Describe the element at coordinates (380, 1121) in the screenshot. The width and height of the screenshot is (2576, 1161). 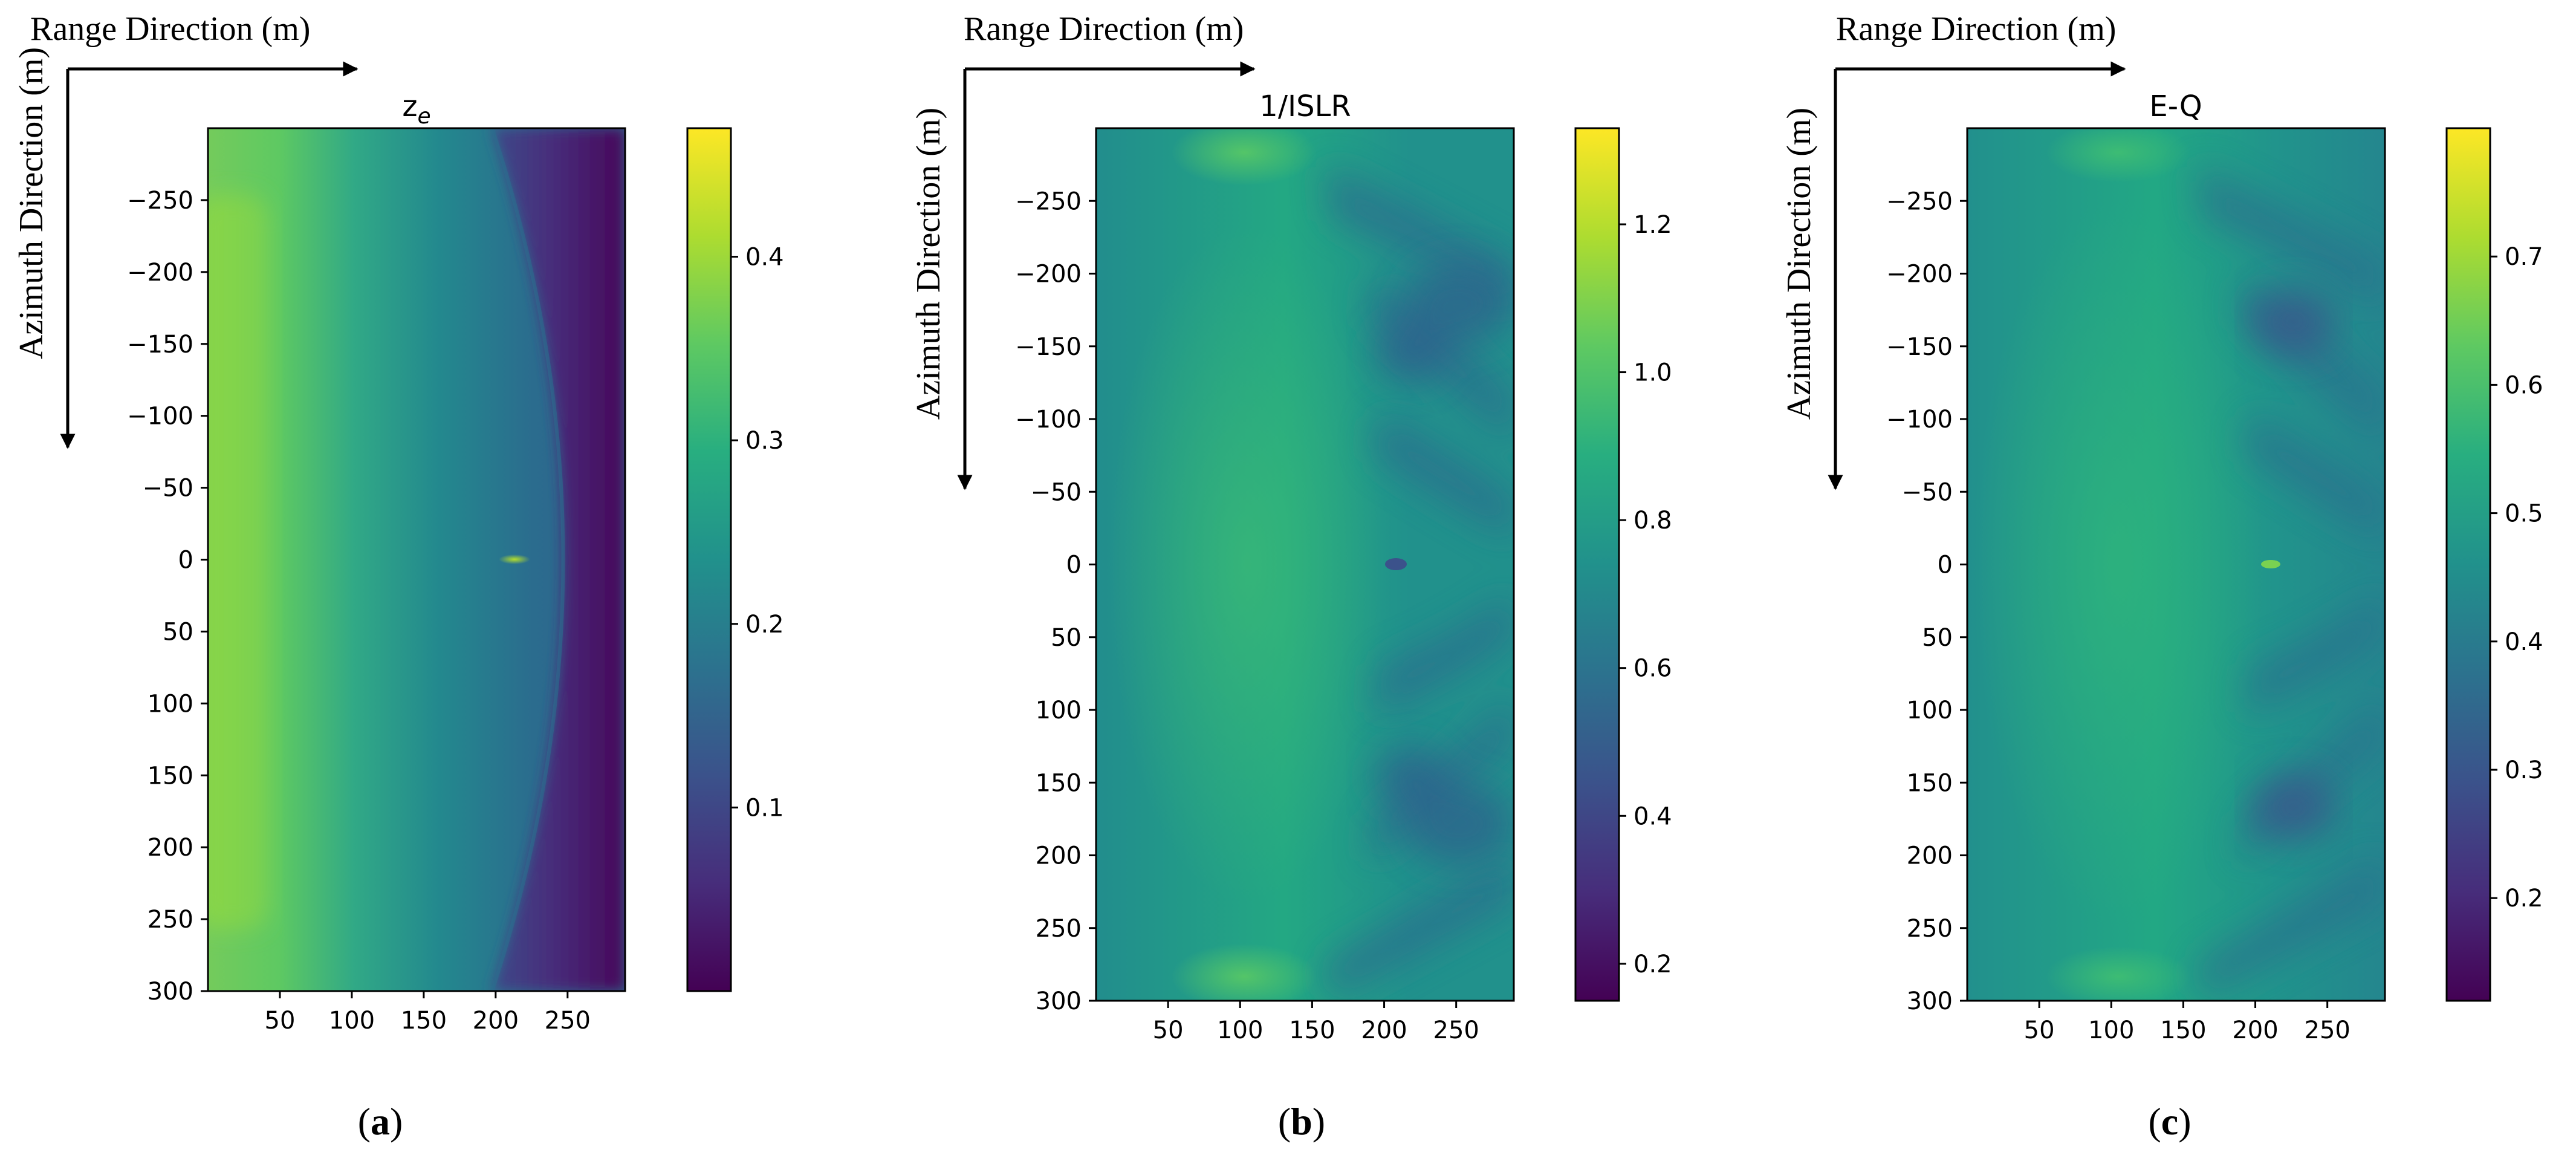
I see `panel-label: (a)` at that location.